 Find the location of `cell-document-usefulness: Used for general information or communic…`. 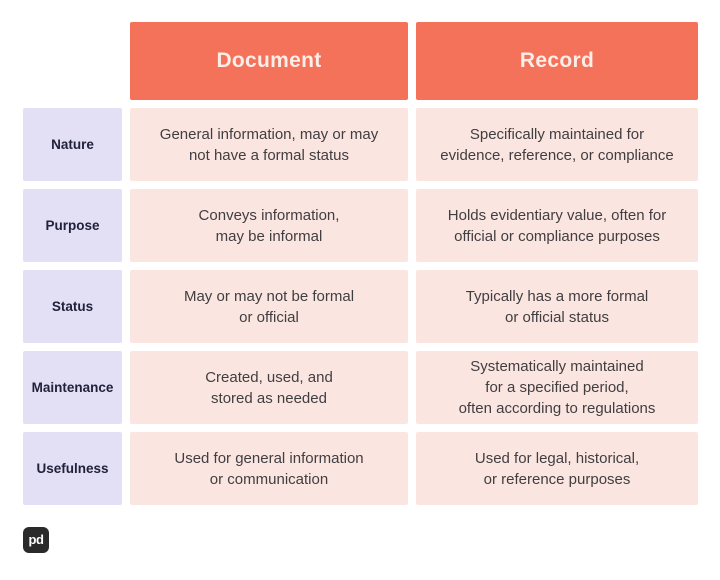

cell-document-usefulness: Used for general information or communic… is located at coordinates (269, 468).